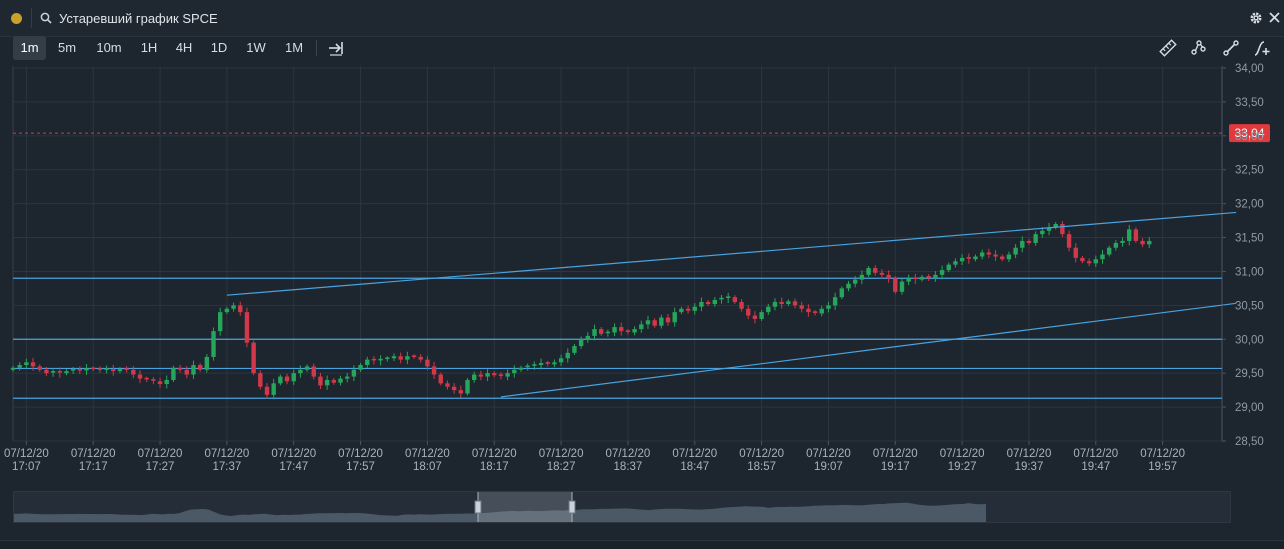 The height and width of the screenshot is (549, 1284). What do you see at coordinates (1249, 374) in the screenshot?
I see `price-tick-label: 29,50` at bounding box center [1249, 374].